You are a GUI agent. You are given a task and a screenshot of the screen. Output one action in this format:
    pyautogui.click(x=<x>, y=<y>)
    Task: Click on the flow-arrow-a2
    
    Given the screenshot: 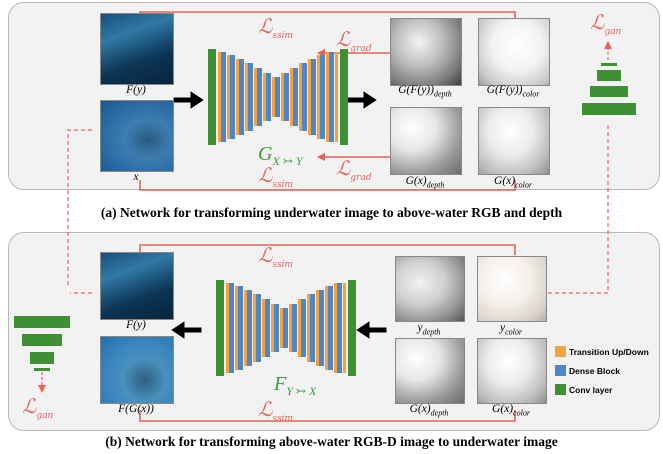 What is the action you would take?
    pyautogui.click(x=361, y=100)
    